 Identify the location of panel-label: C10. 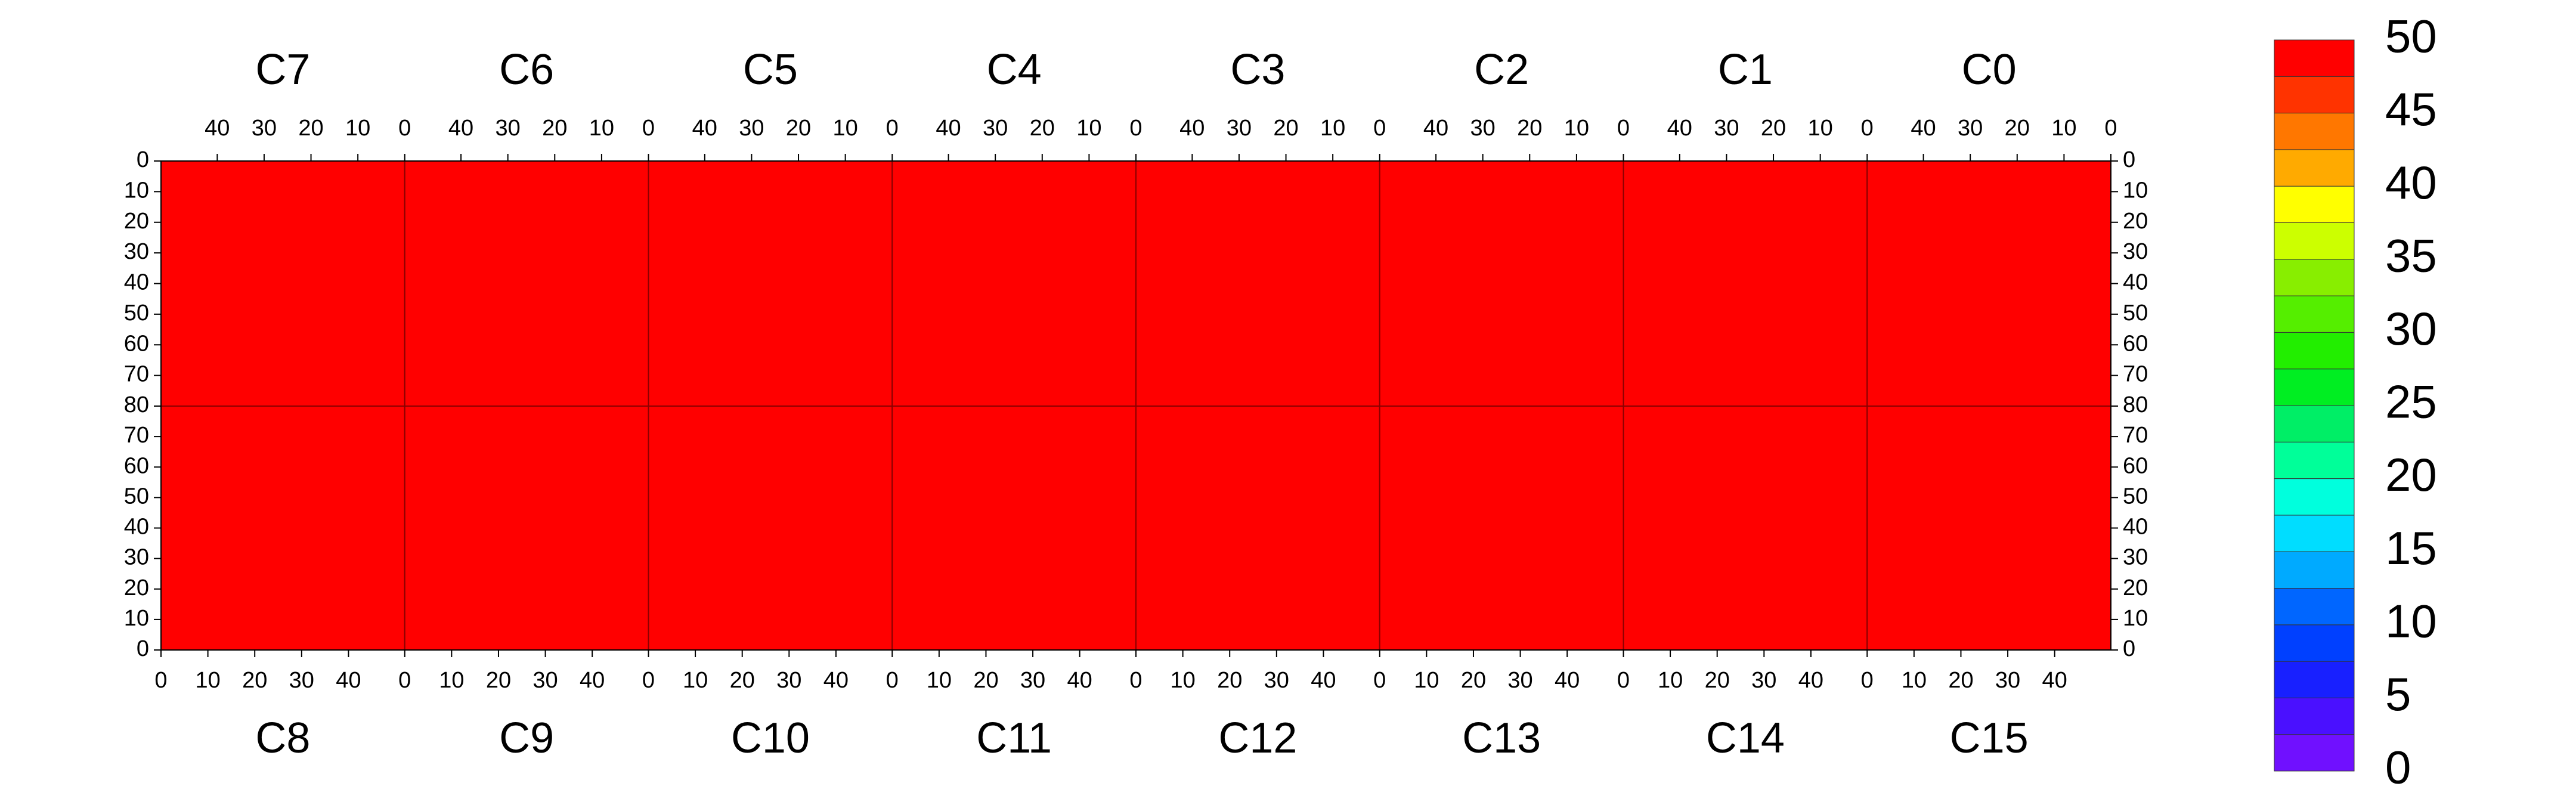
(770, 738).